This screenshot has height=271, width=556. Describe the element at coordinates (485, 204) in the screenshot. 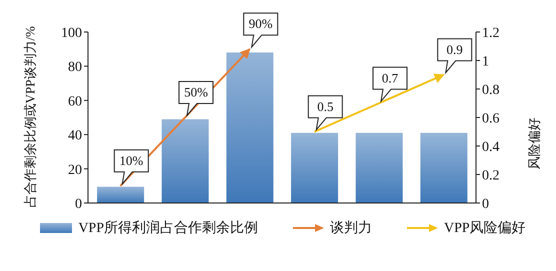

I see `y2-tick-label: 0` at that location.